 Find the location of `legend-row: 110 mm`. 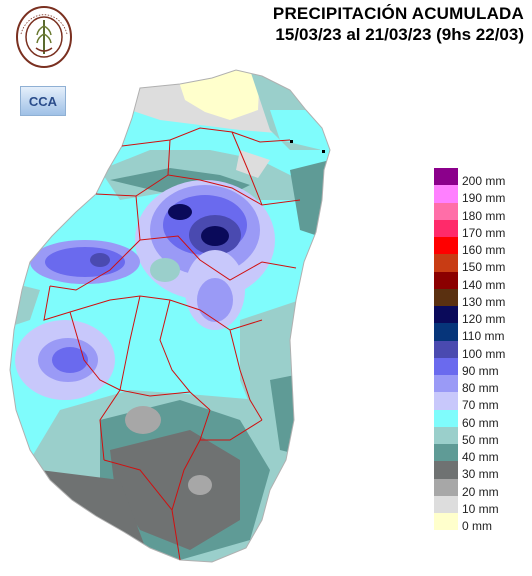

legend-row: 110 mm is located at coordinates (482, 333).